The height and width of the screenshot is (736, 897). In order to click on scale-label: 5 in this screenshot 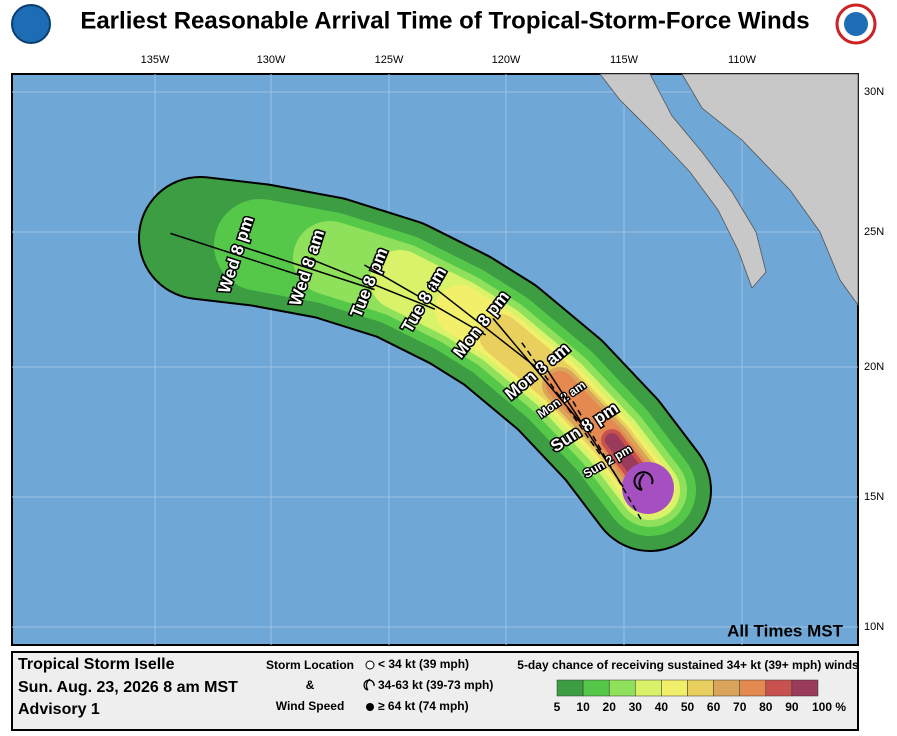, I will do `click(557, 707)`.